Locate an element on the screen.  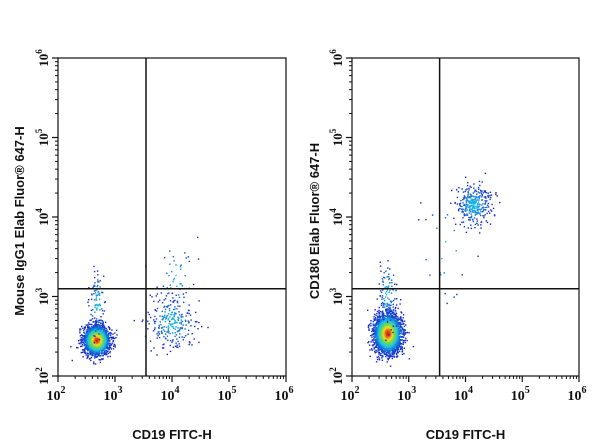
y-tick-exponent: 5 is located at coordinates (39, 130).